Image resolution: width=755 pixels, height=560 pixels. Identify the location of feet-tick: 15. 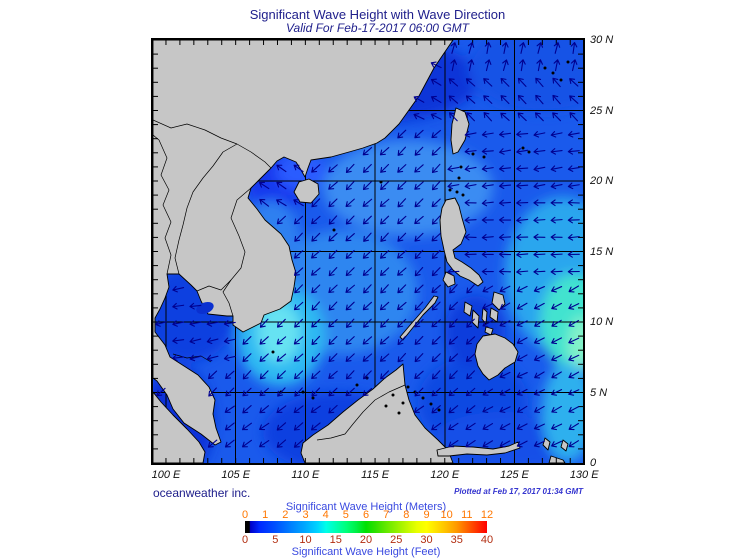
(335, 540).